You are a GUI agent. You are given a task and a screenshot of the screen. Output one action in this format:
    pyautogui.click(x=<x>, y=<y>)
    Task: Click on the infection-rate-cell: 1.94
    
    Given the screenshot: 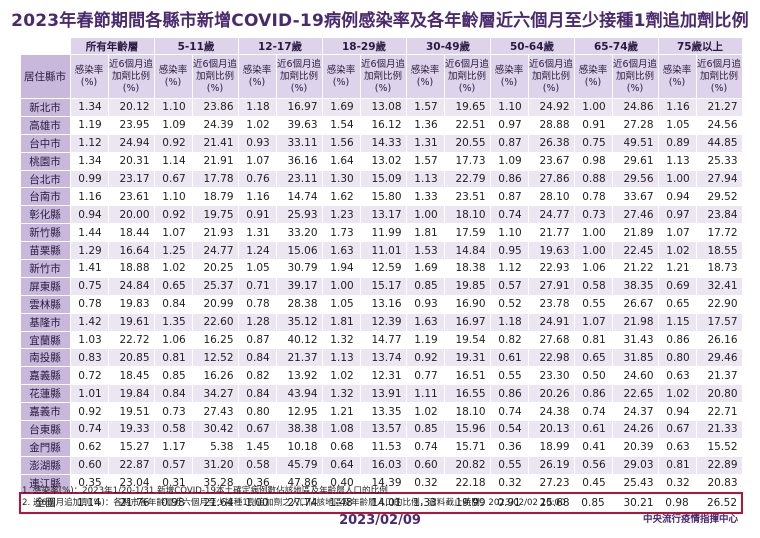 What is the action you would take?
    pyautogui.click(x=341, y=268)
    